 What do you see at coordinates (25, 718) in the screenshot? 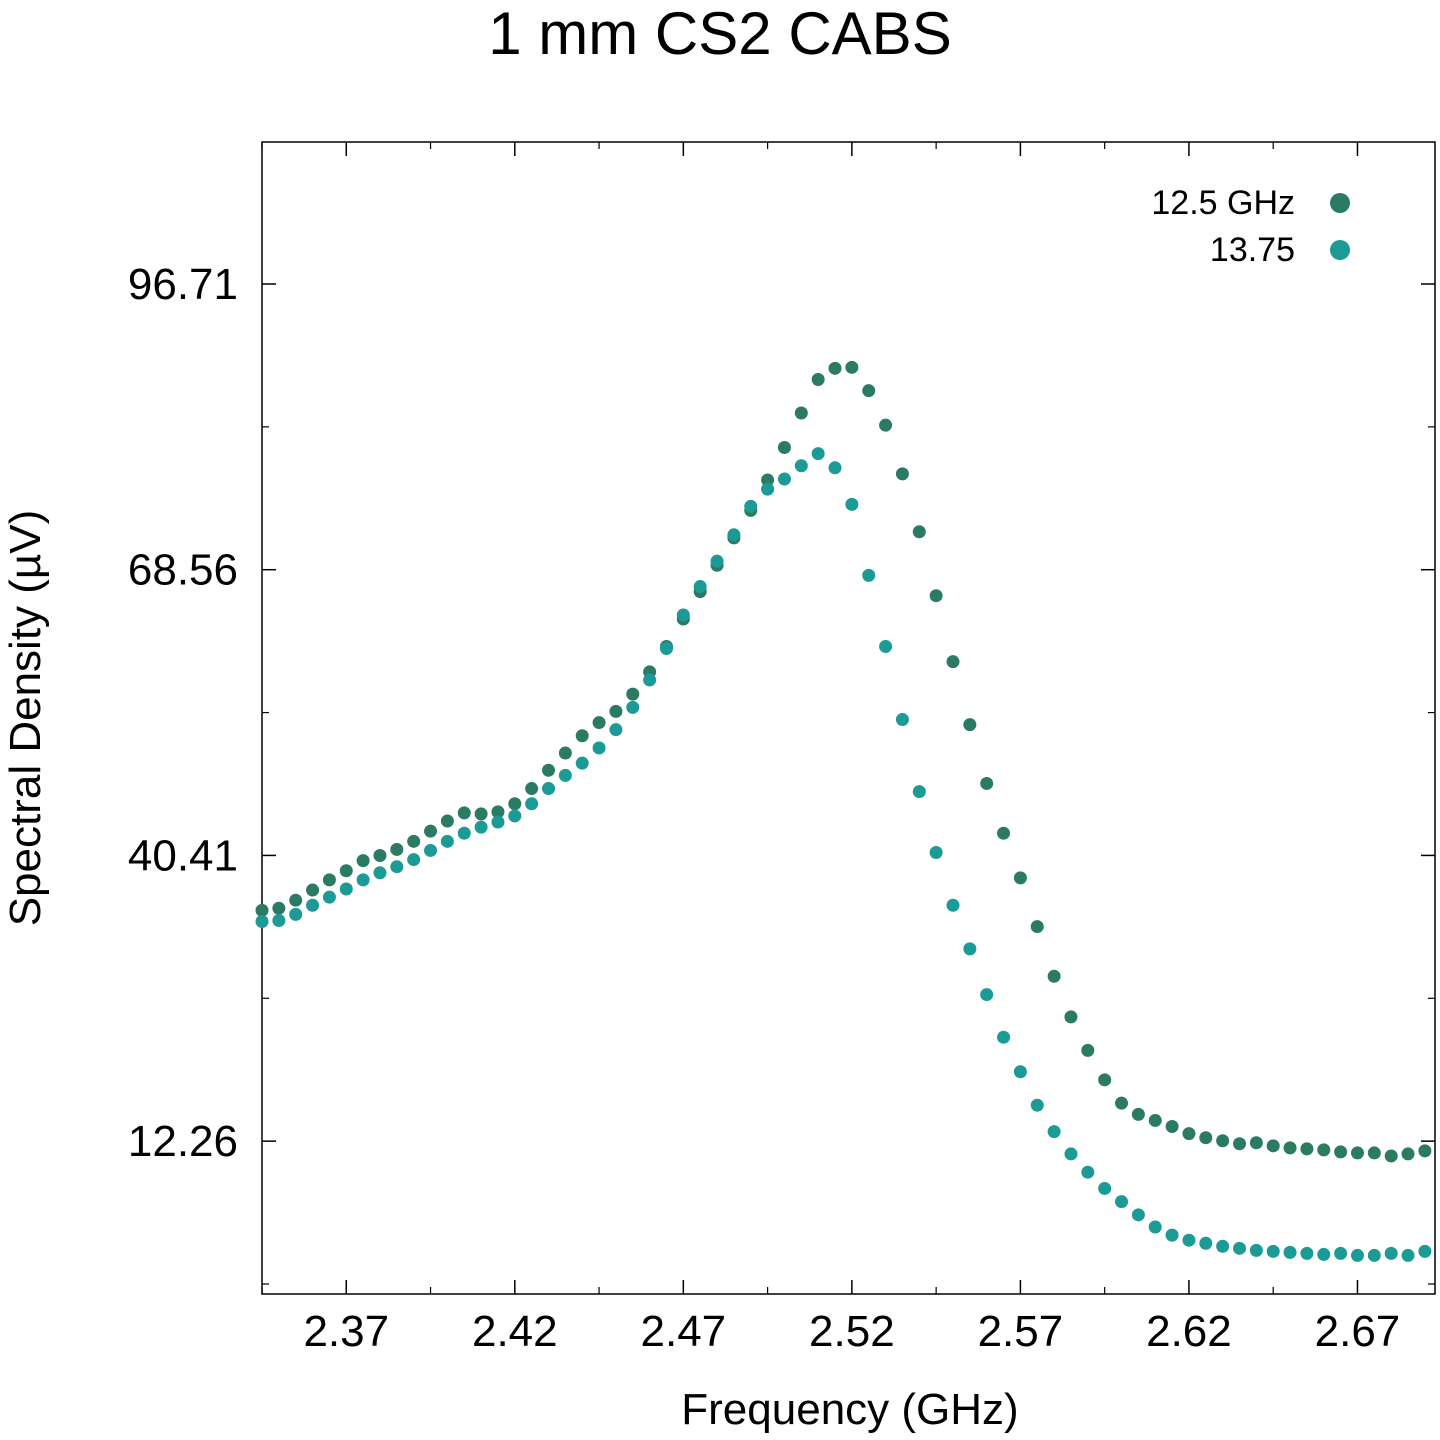
I see `y-axis-label: Spectral Density (µV)` at bounding box center [25, 718].